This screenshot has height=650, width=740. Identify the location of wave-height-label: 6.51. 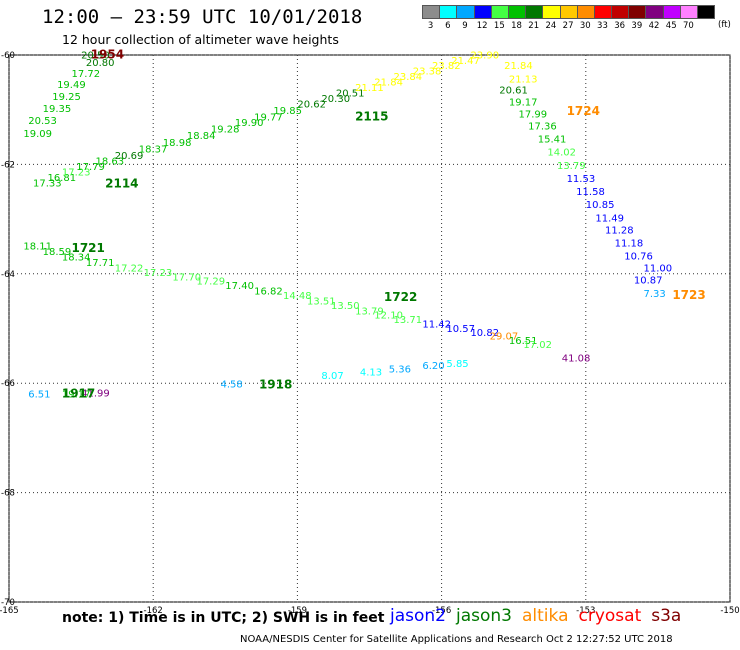
(39, 394).